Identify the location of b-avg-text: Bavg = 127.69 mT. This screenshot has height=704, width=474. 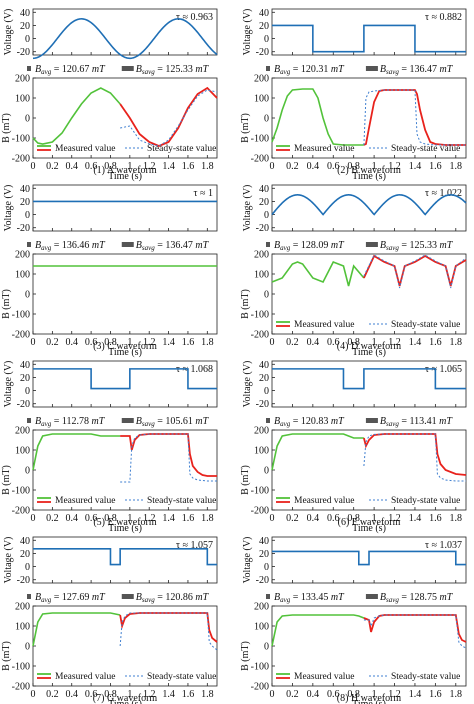
(70, 598).